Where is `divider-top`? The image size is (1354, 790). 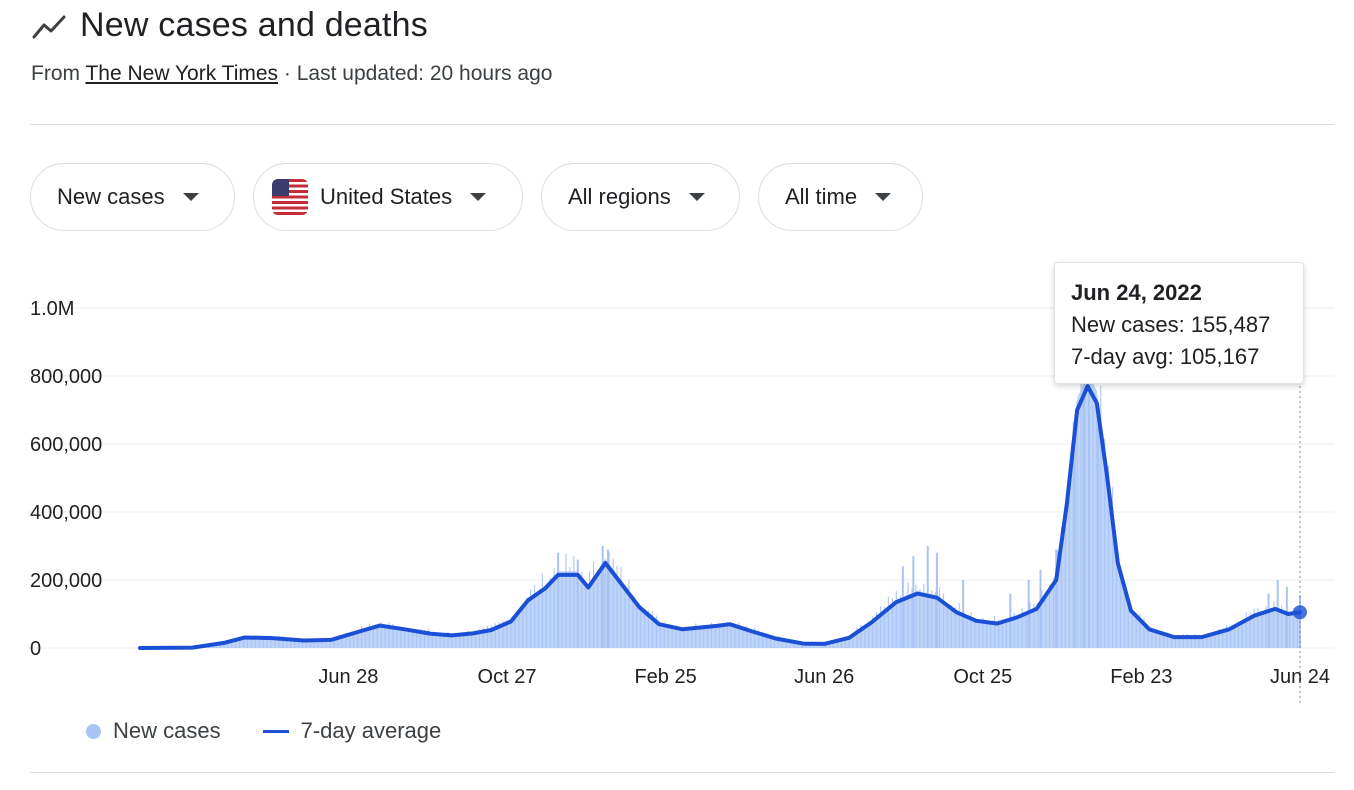
divider-top is located at coordinates (682, 124).